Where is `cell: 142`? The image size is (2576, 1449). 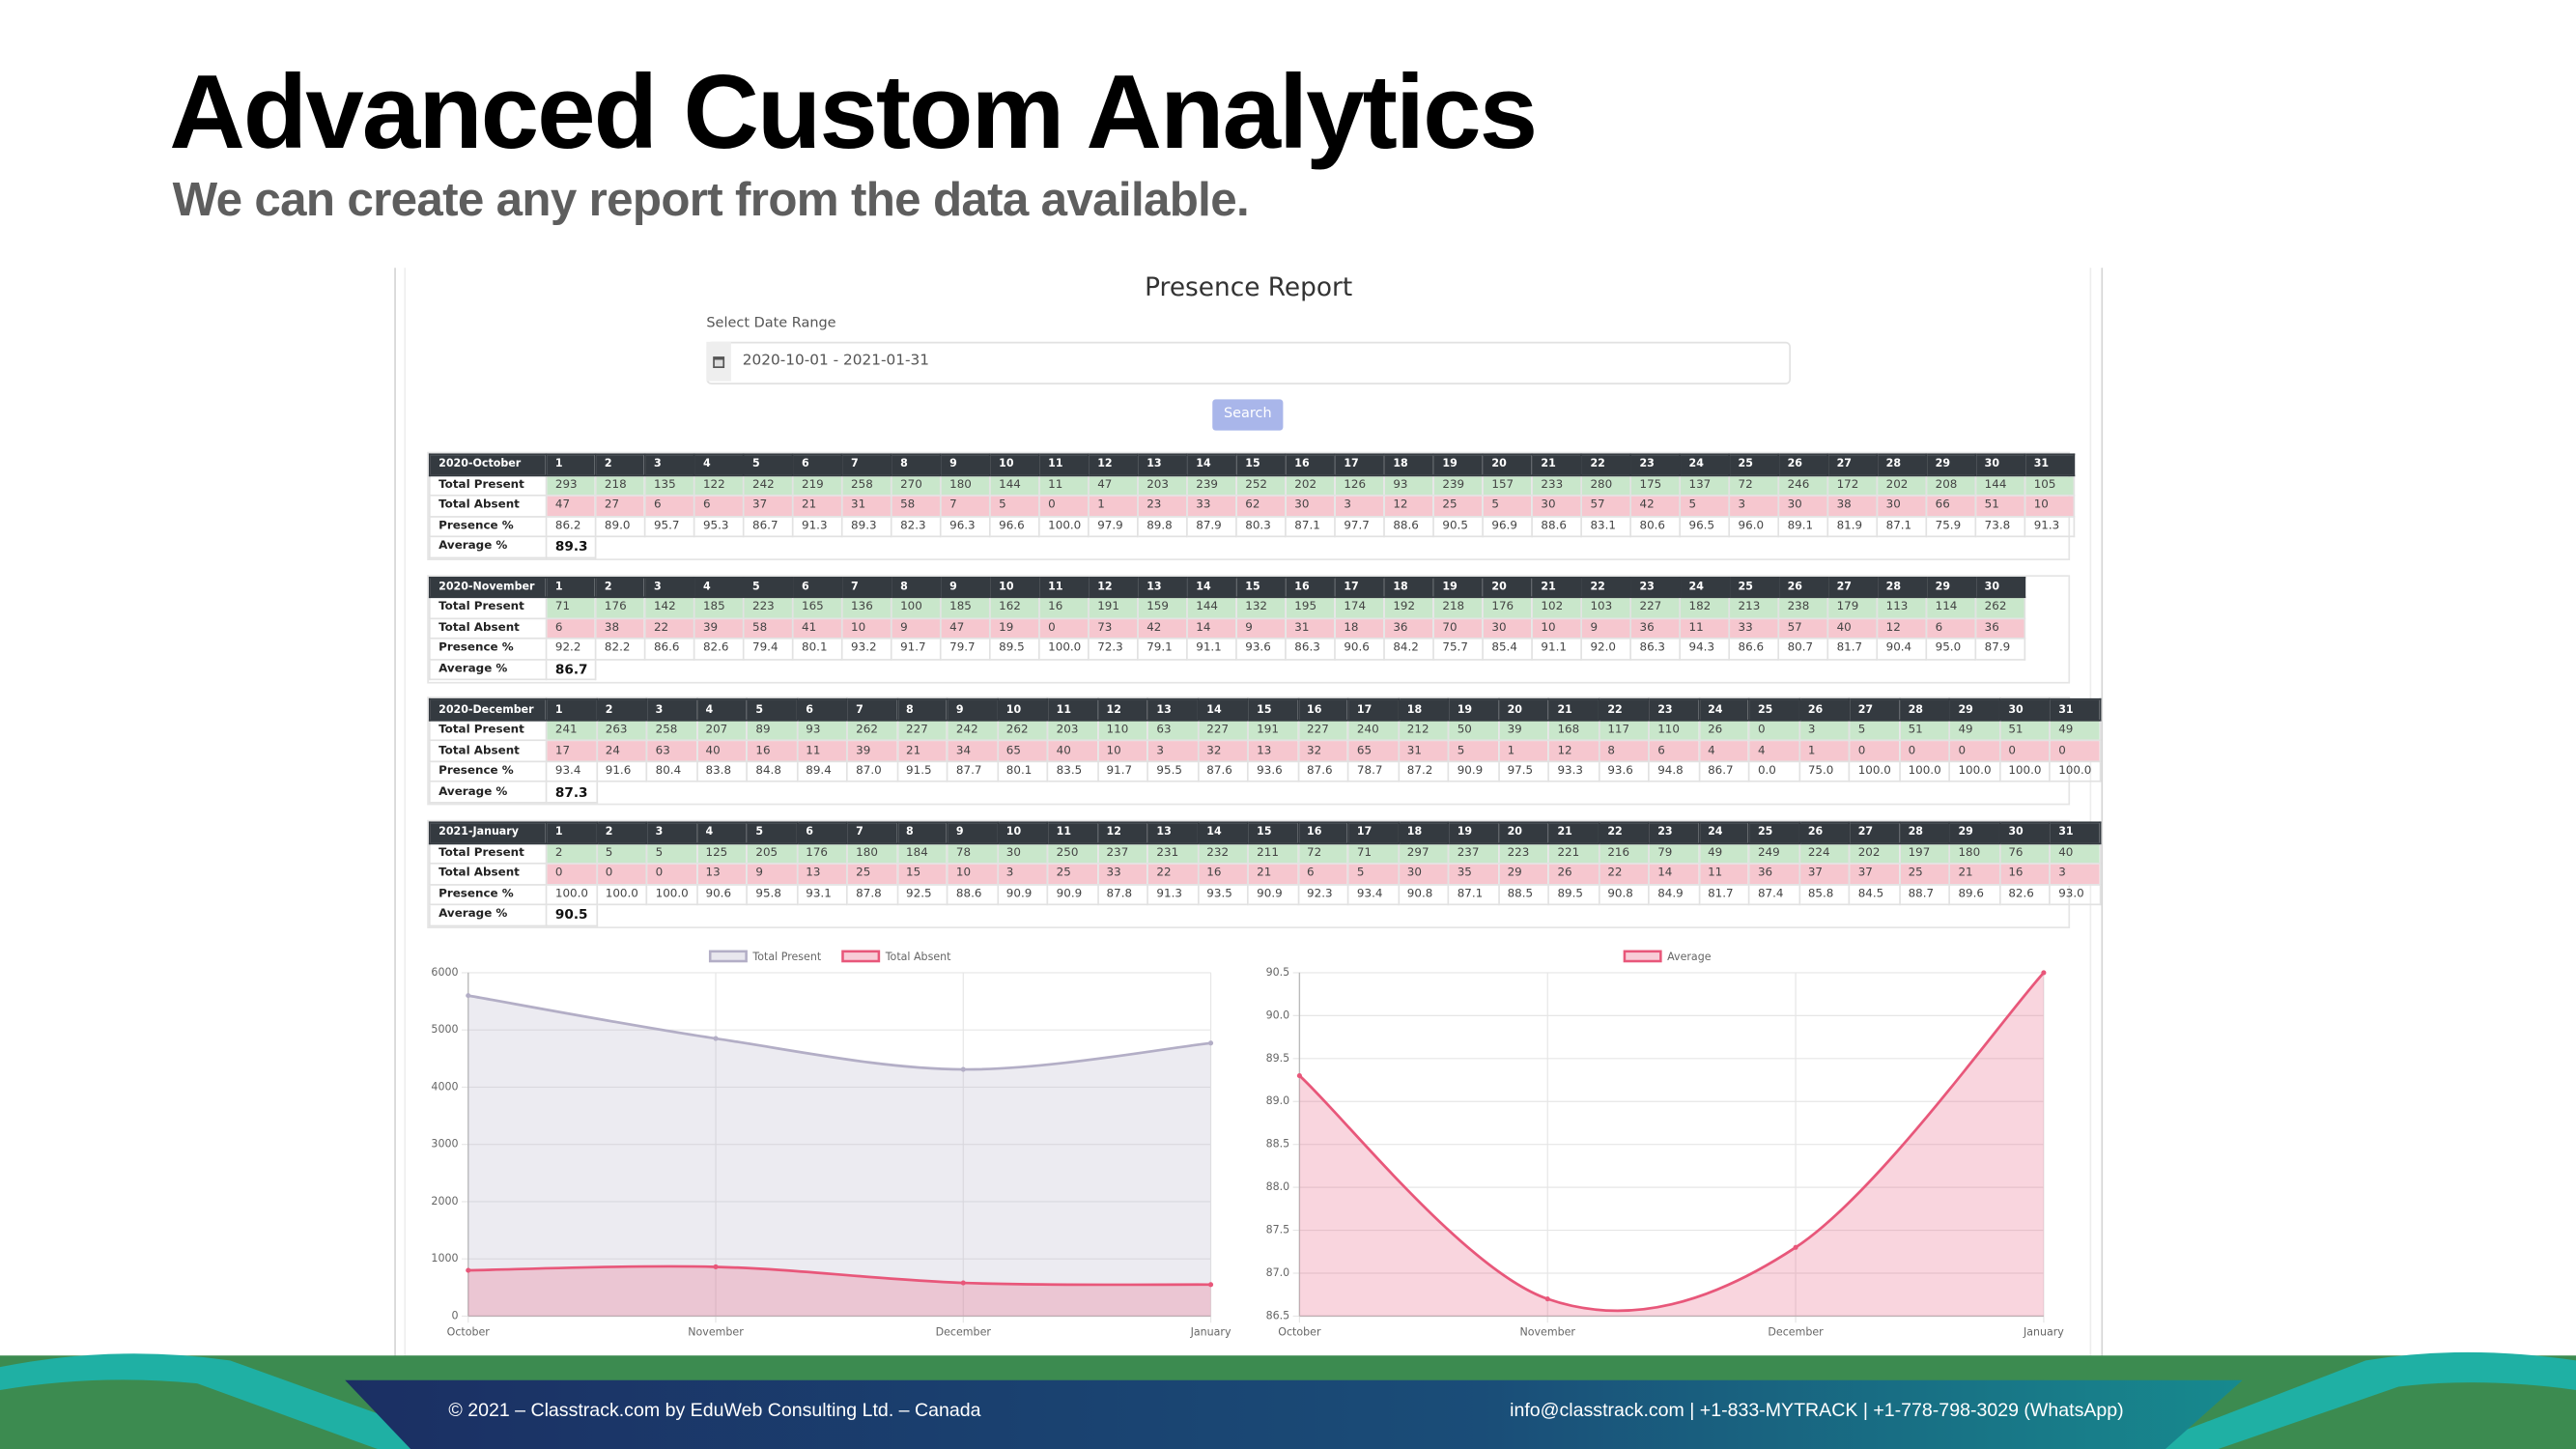 cell: 142 is located at coordinates (669, 607).